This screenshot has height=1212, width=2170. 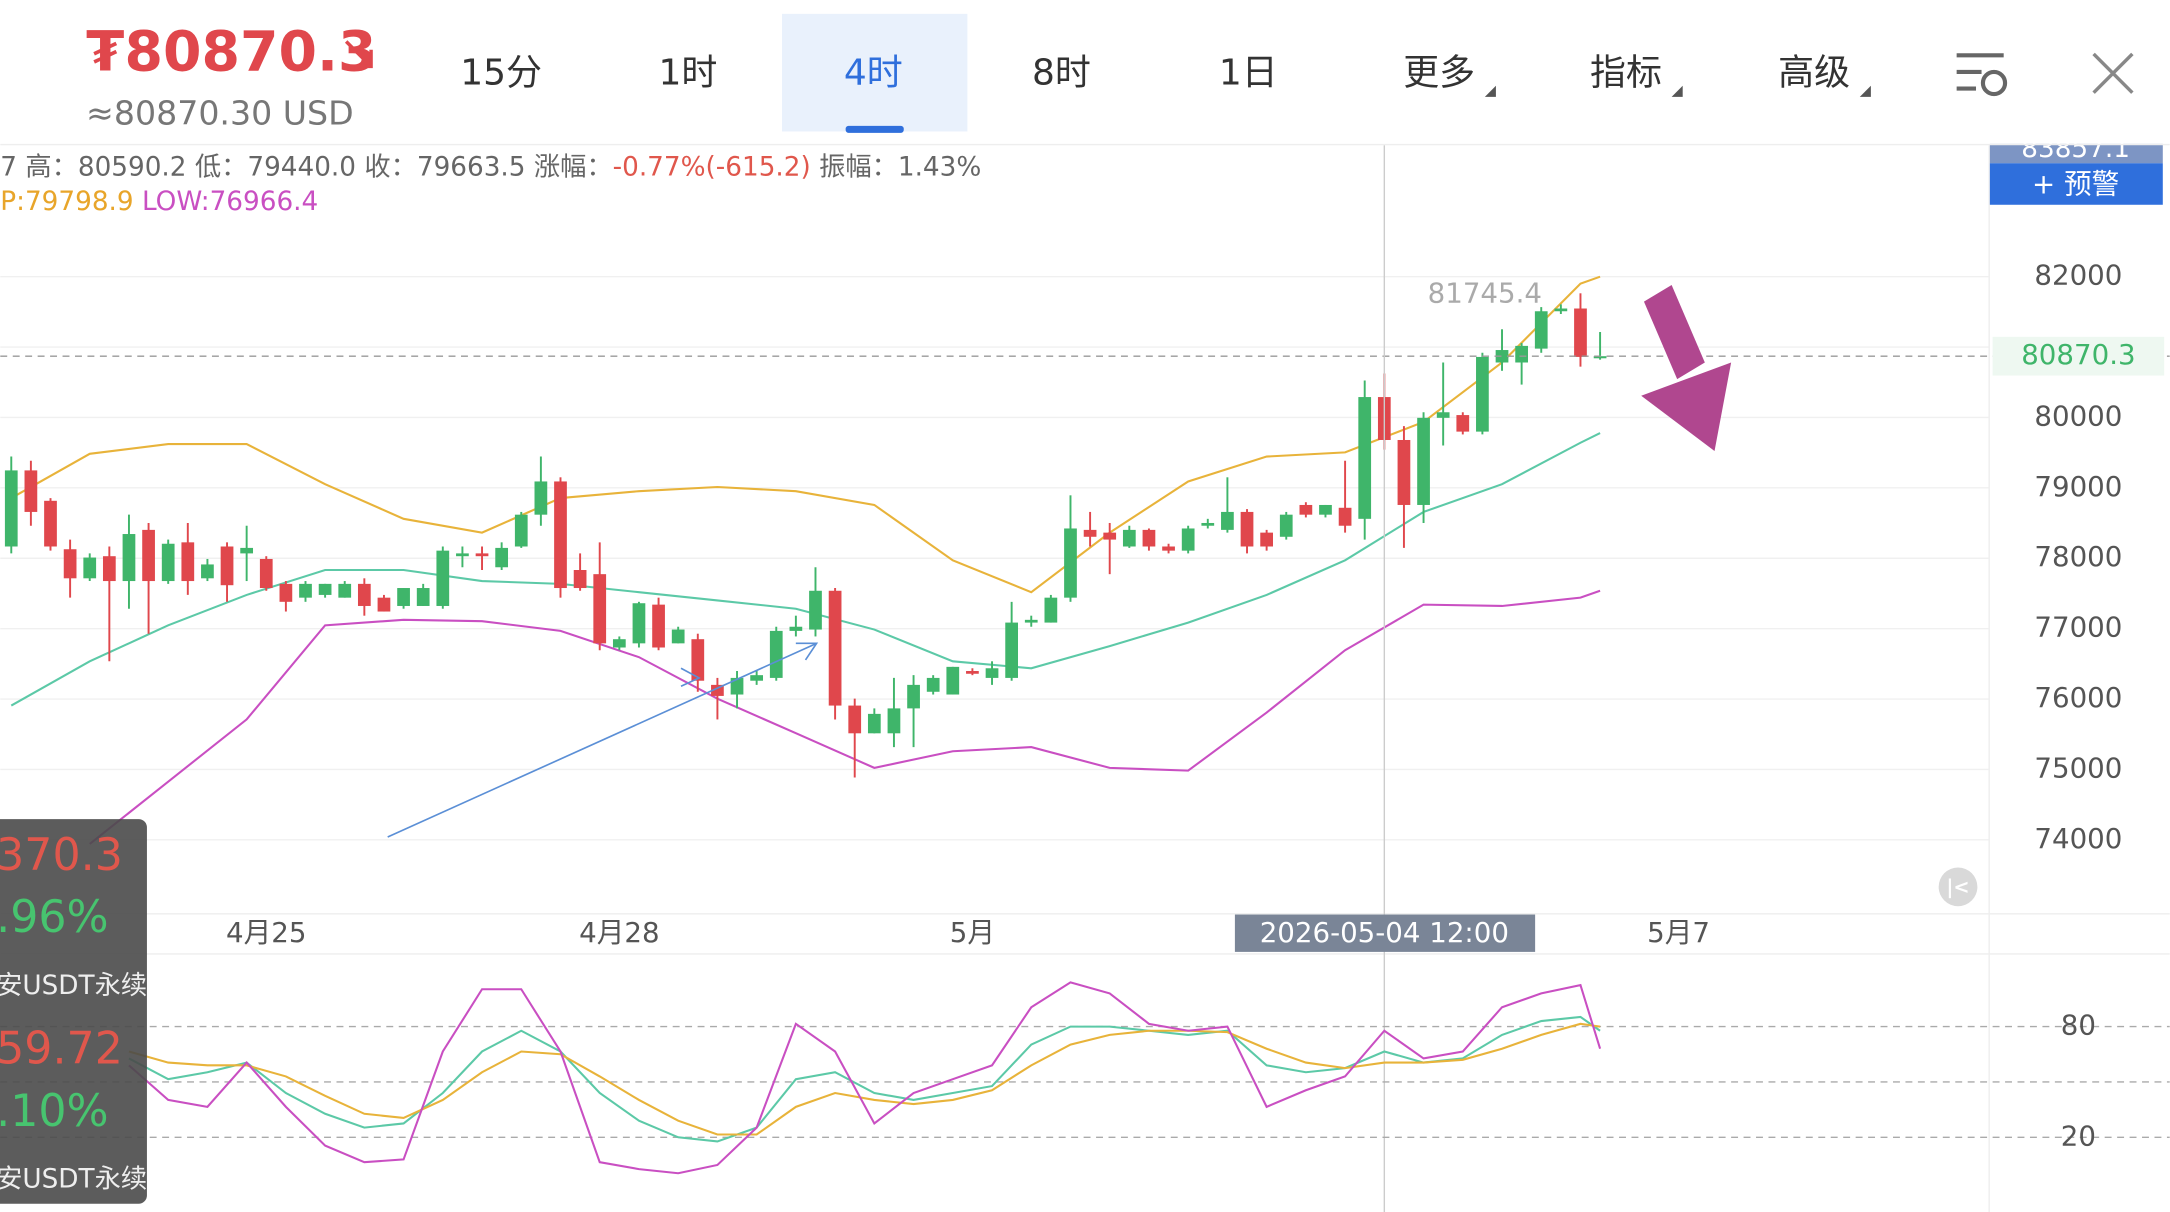 What do you see at coordinates (2076, 184) in the screenshot?
I see `alert-button` at bounding box center [2076, 184].